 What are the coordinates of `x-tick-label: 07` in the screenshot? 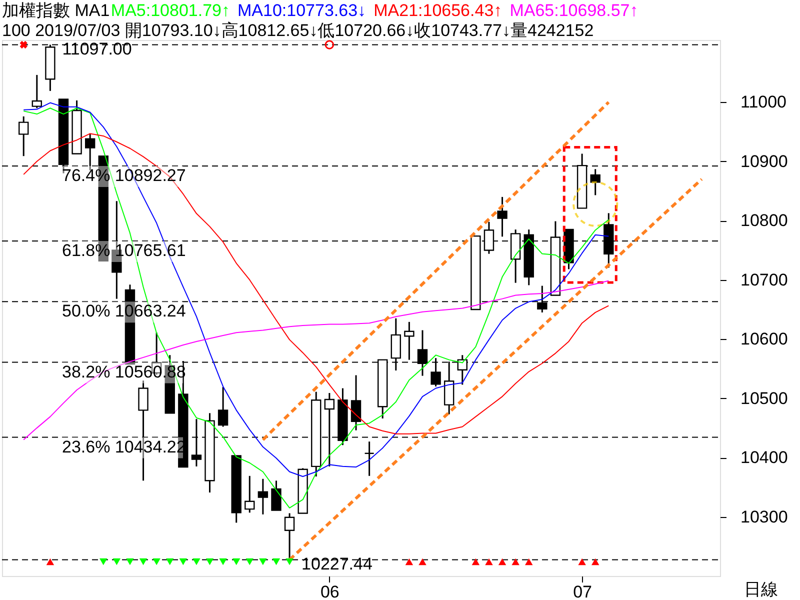 It's located at (582, 591).